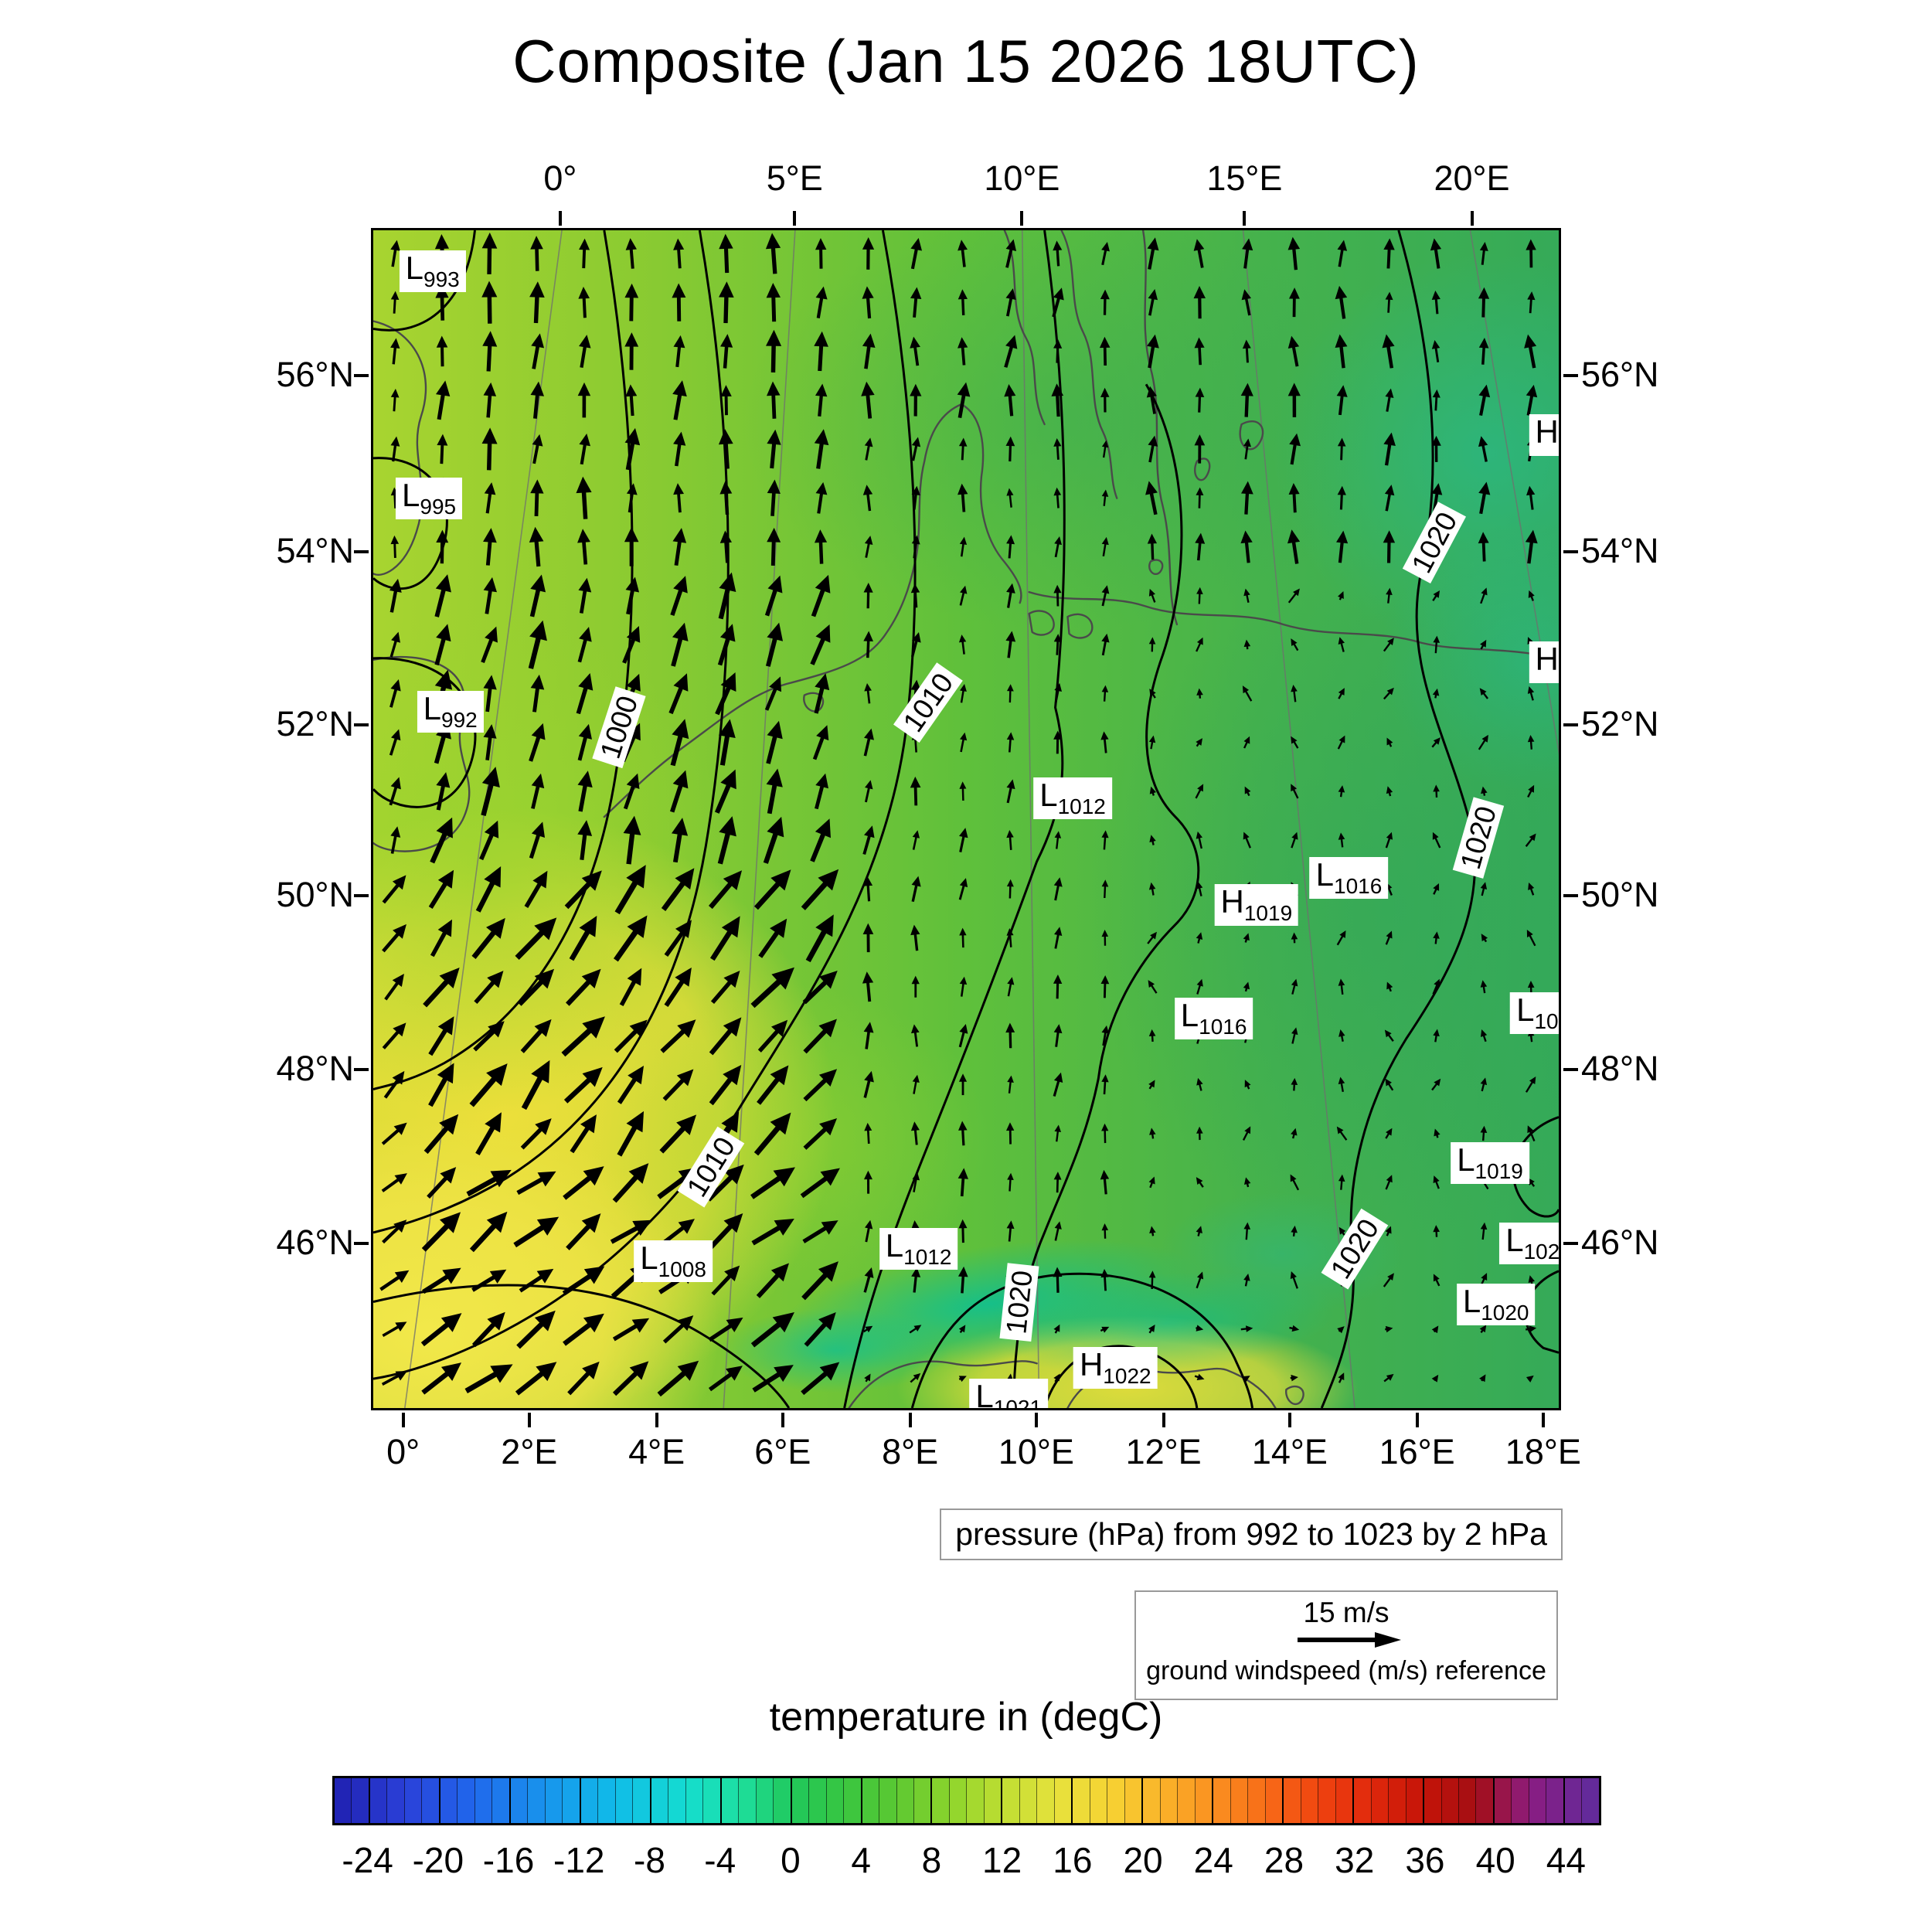  Describe the element at coordinates (1073, 1860) in the screenshot. I see `colorbar-tick-label: 16` at that location.